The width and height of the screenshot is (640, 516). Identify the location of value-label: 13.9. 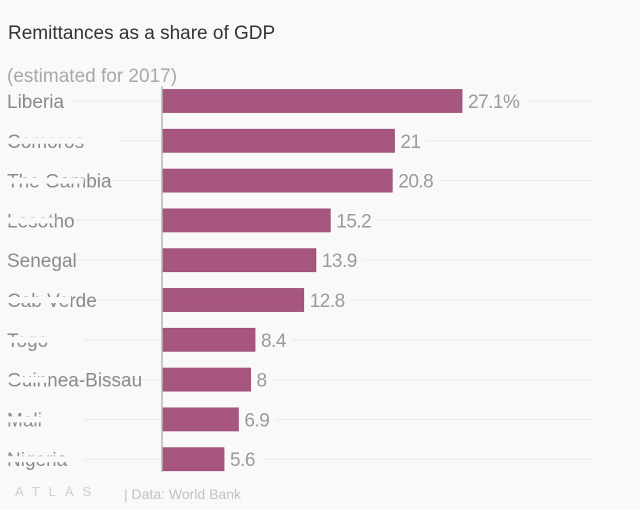
(339, 261).